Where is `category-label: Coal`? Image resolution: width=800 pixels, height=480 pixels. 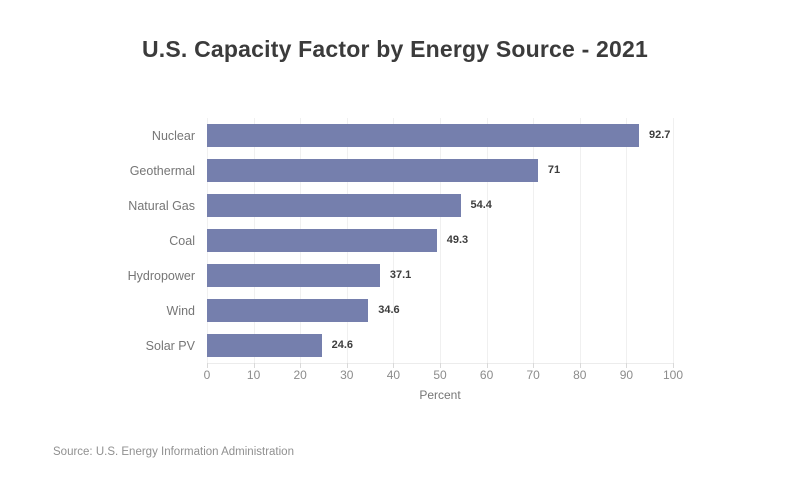
category-label: Coal is located at coordinates (182, 240).